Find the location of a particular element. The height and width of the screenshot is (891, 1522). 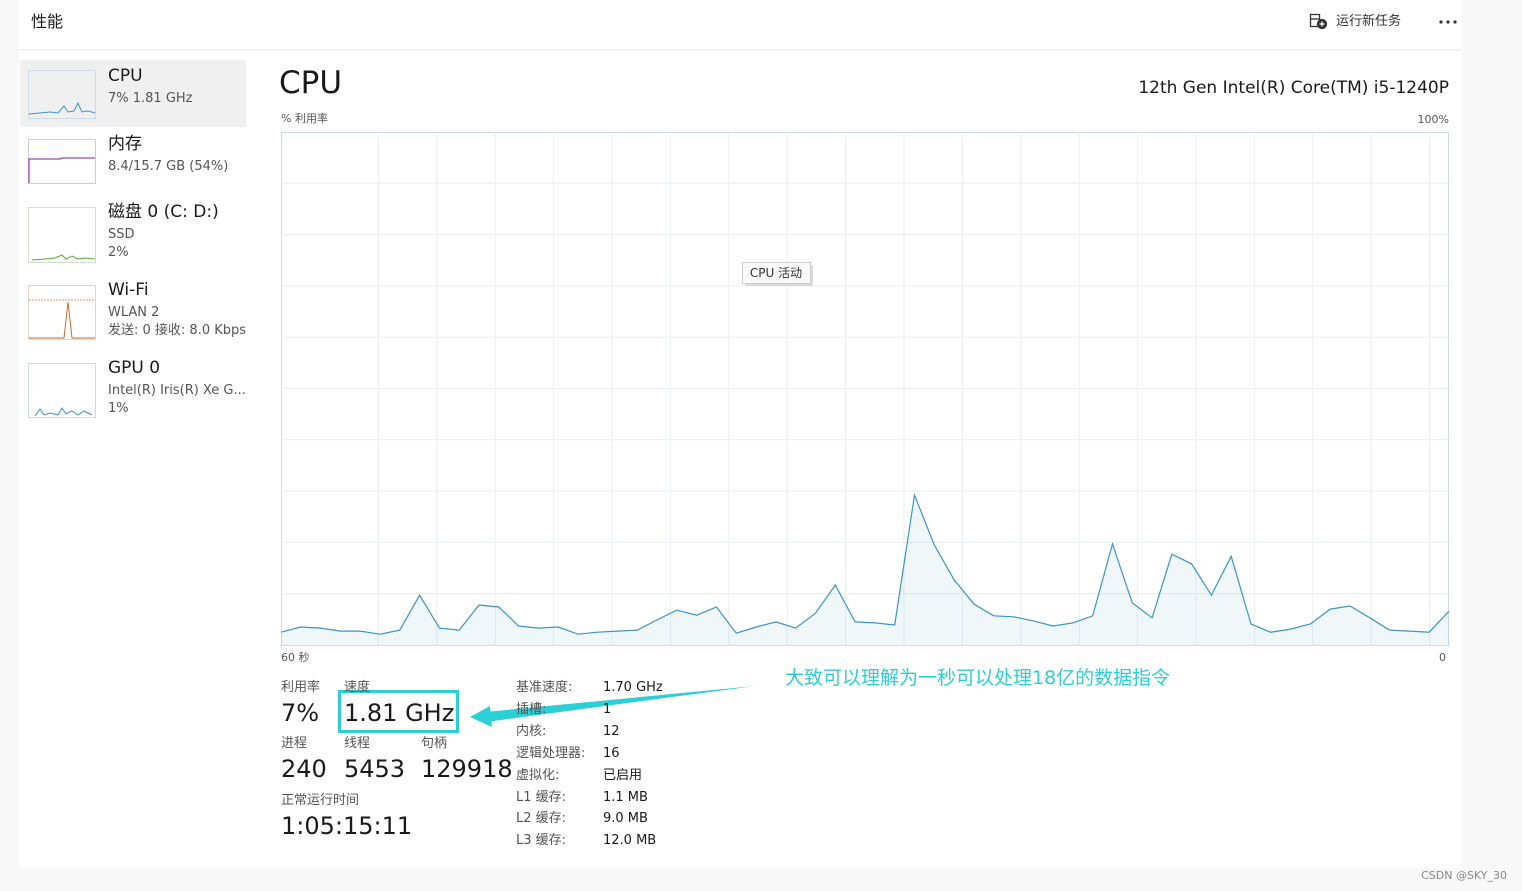

x-tick-label: 60 秒 is located at coordinates (295, 657).